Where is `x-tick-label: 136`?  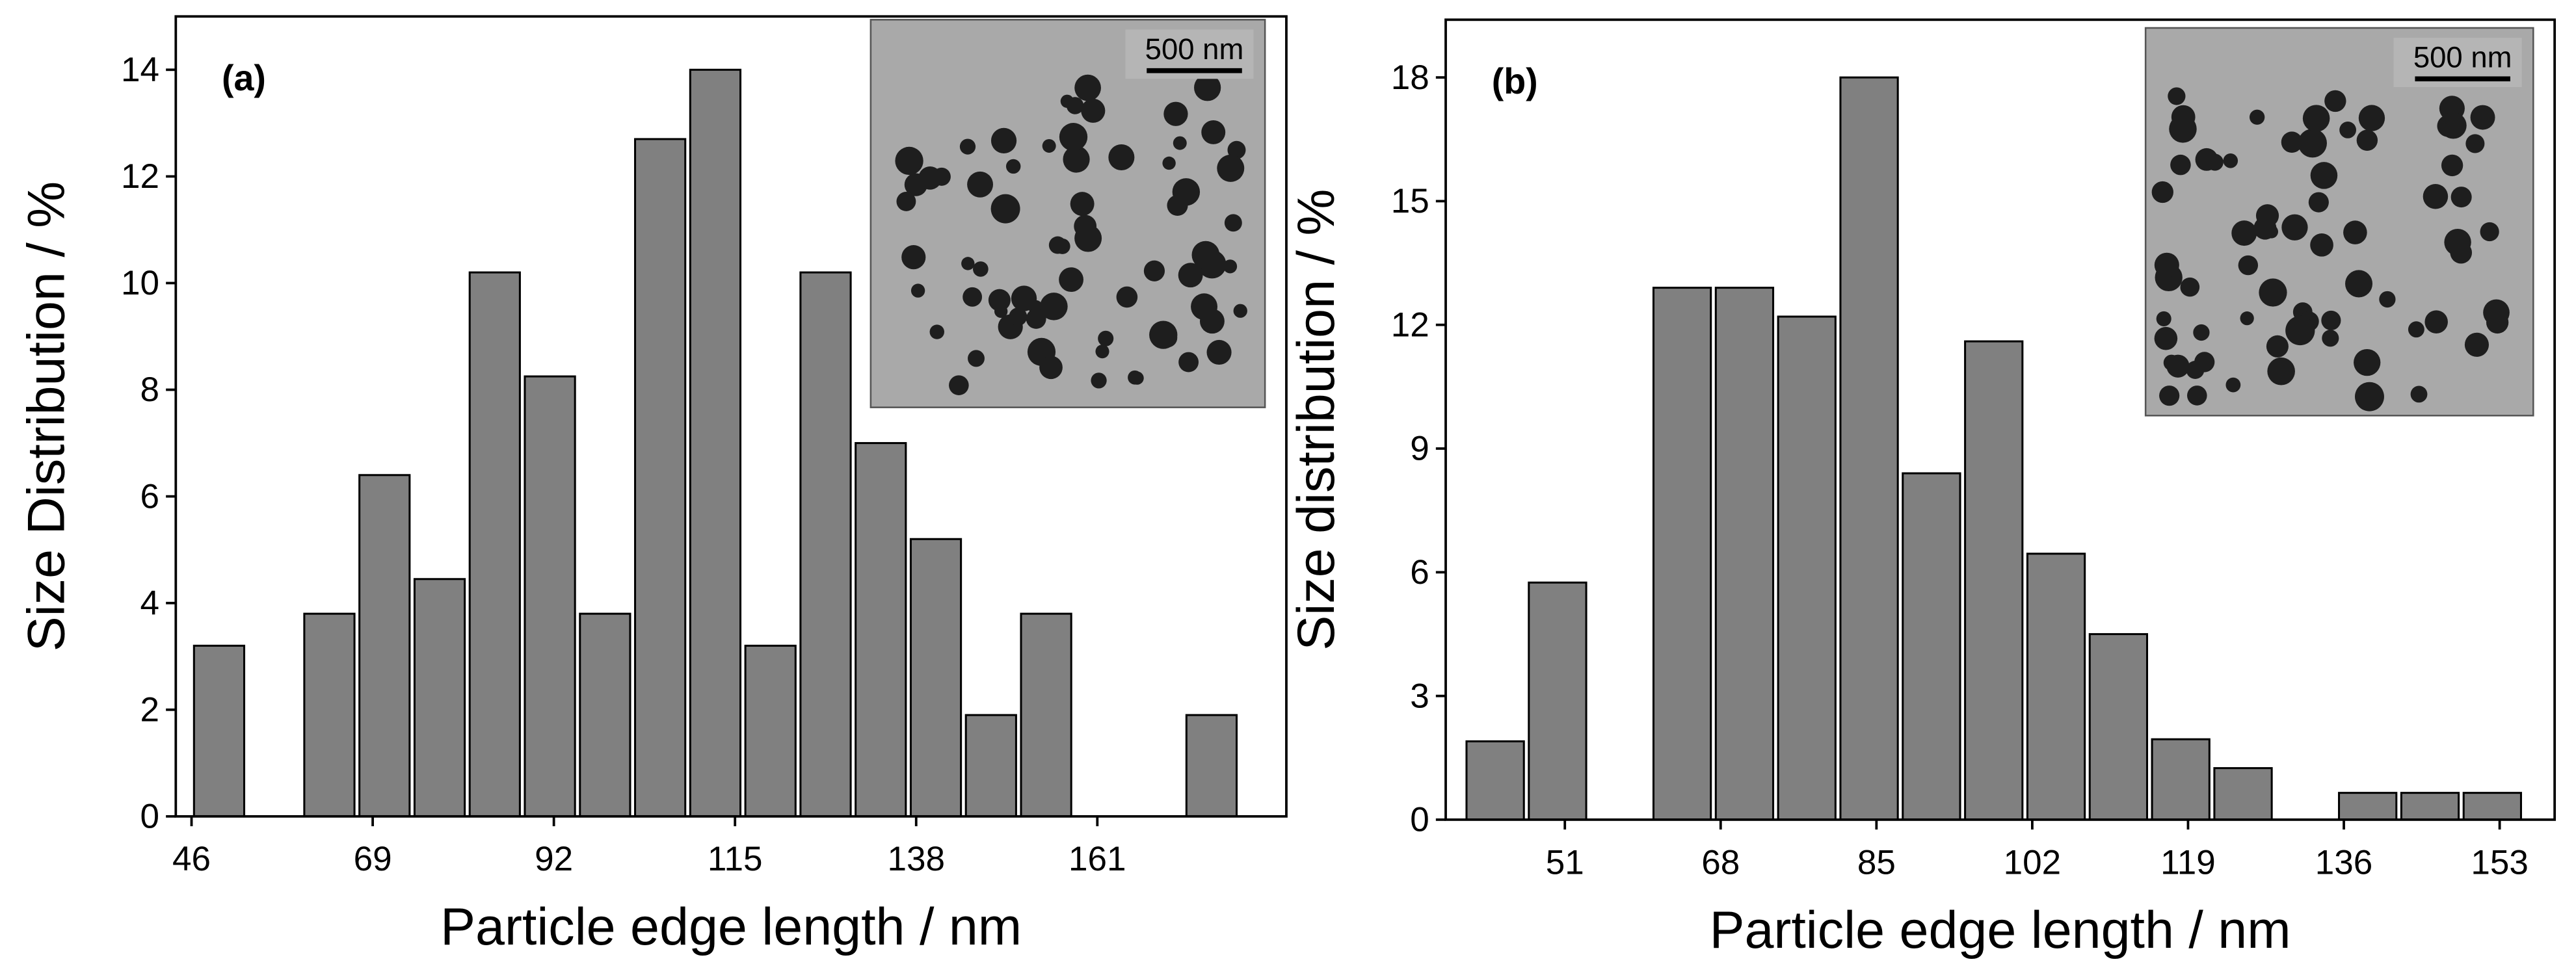
x-tick-label: 136 is located at coordinates (2344, 862).